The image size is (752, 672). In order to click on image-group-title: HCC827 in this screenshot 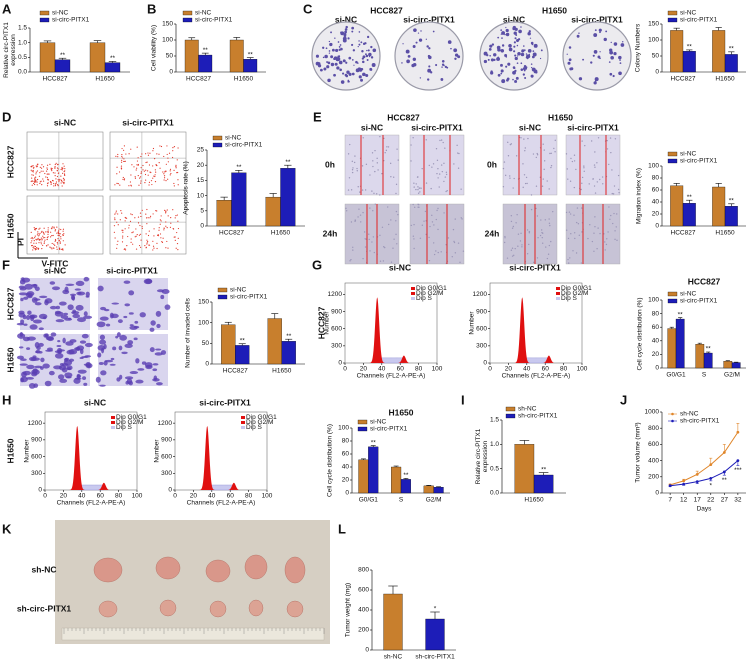, I will do `click(403, 117)`.